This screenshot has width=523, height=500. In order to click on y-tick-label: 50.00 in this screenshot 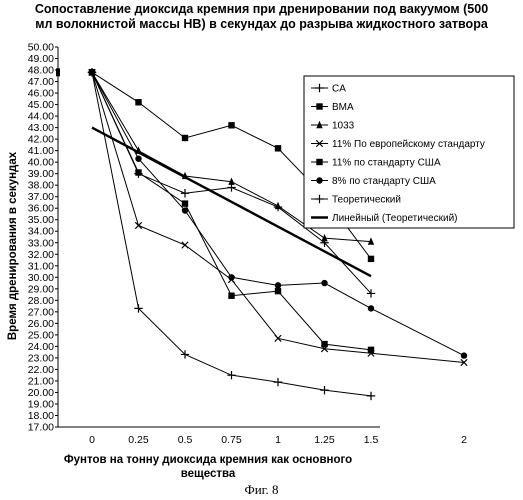, I will do `click(41, 48)`.